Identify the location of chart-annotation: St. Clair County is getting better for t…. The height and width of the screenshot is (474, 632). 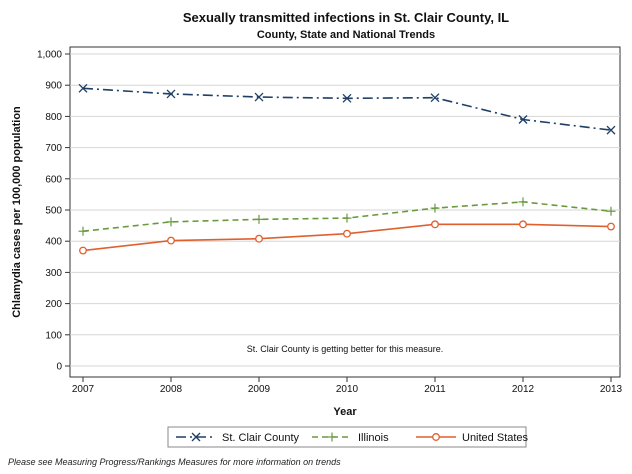
(345, 349).